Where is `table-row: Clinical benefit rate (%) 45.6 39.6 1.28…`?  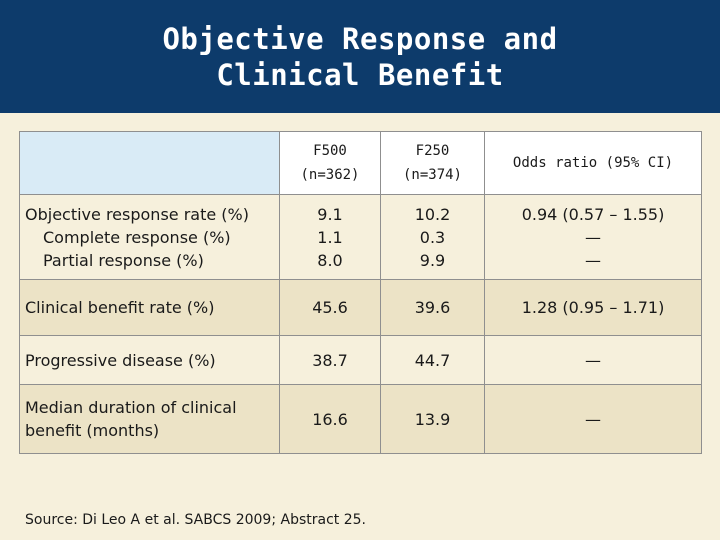
table-row: Clinical benefit rate (%) 45.6 39.6 1.28… is located at coordinates (360, 307).